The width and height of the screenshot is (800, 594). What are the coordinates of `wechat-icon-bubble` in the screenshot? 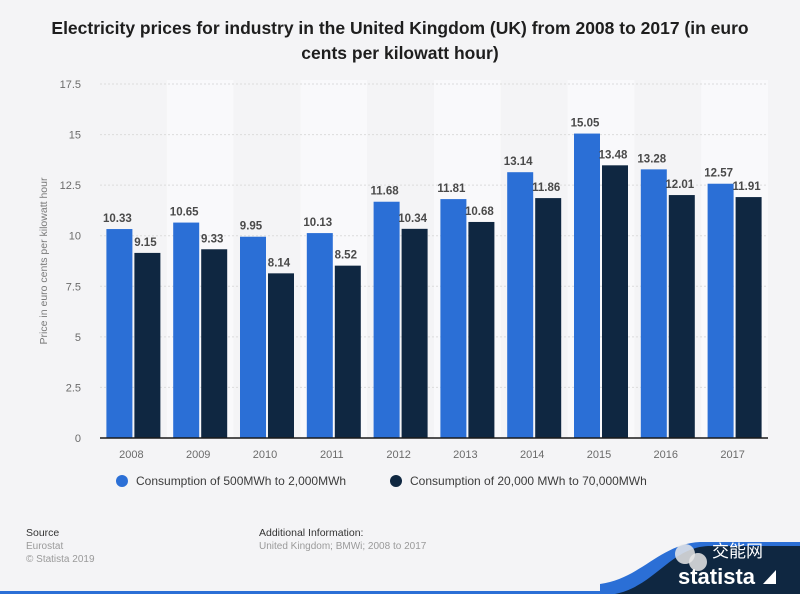 It's located at (698, 562).